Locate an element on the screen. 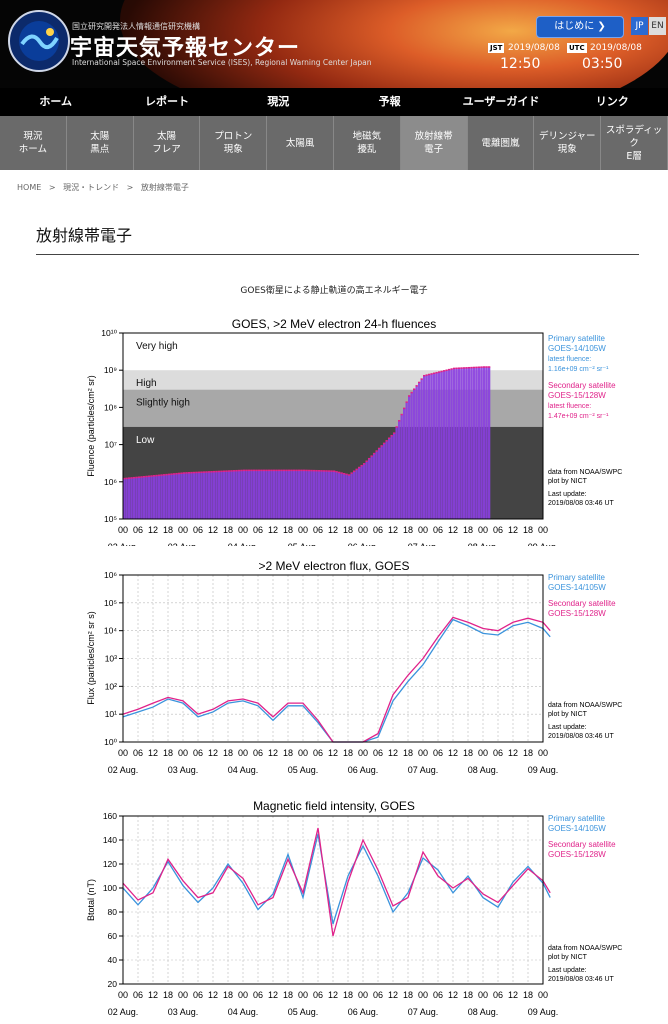  nav-home: ホーム is located at coordinates (55, 101).